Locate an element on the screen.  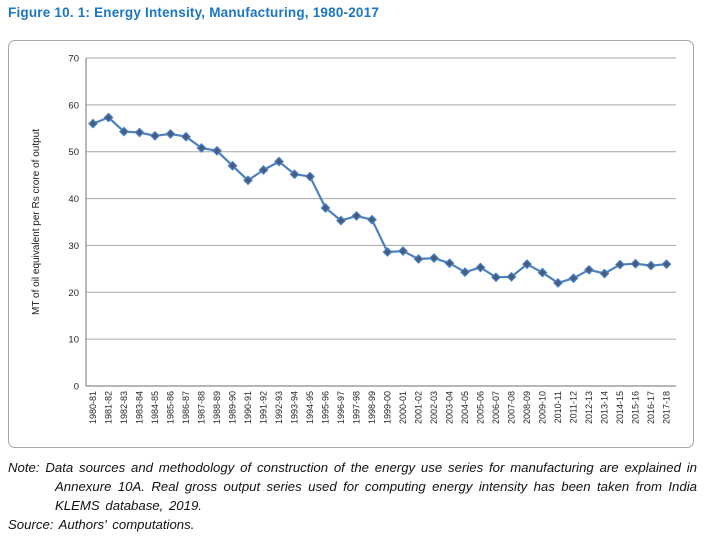
x-tick-label: 1996-97 is located at coordinates (341, 407).